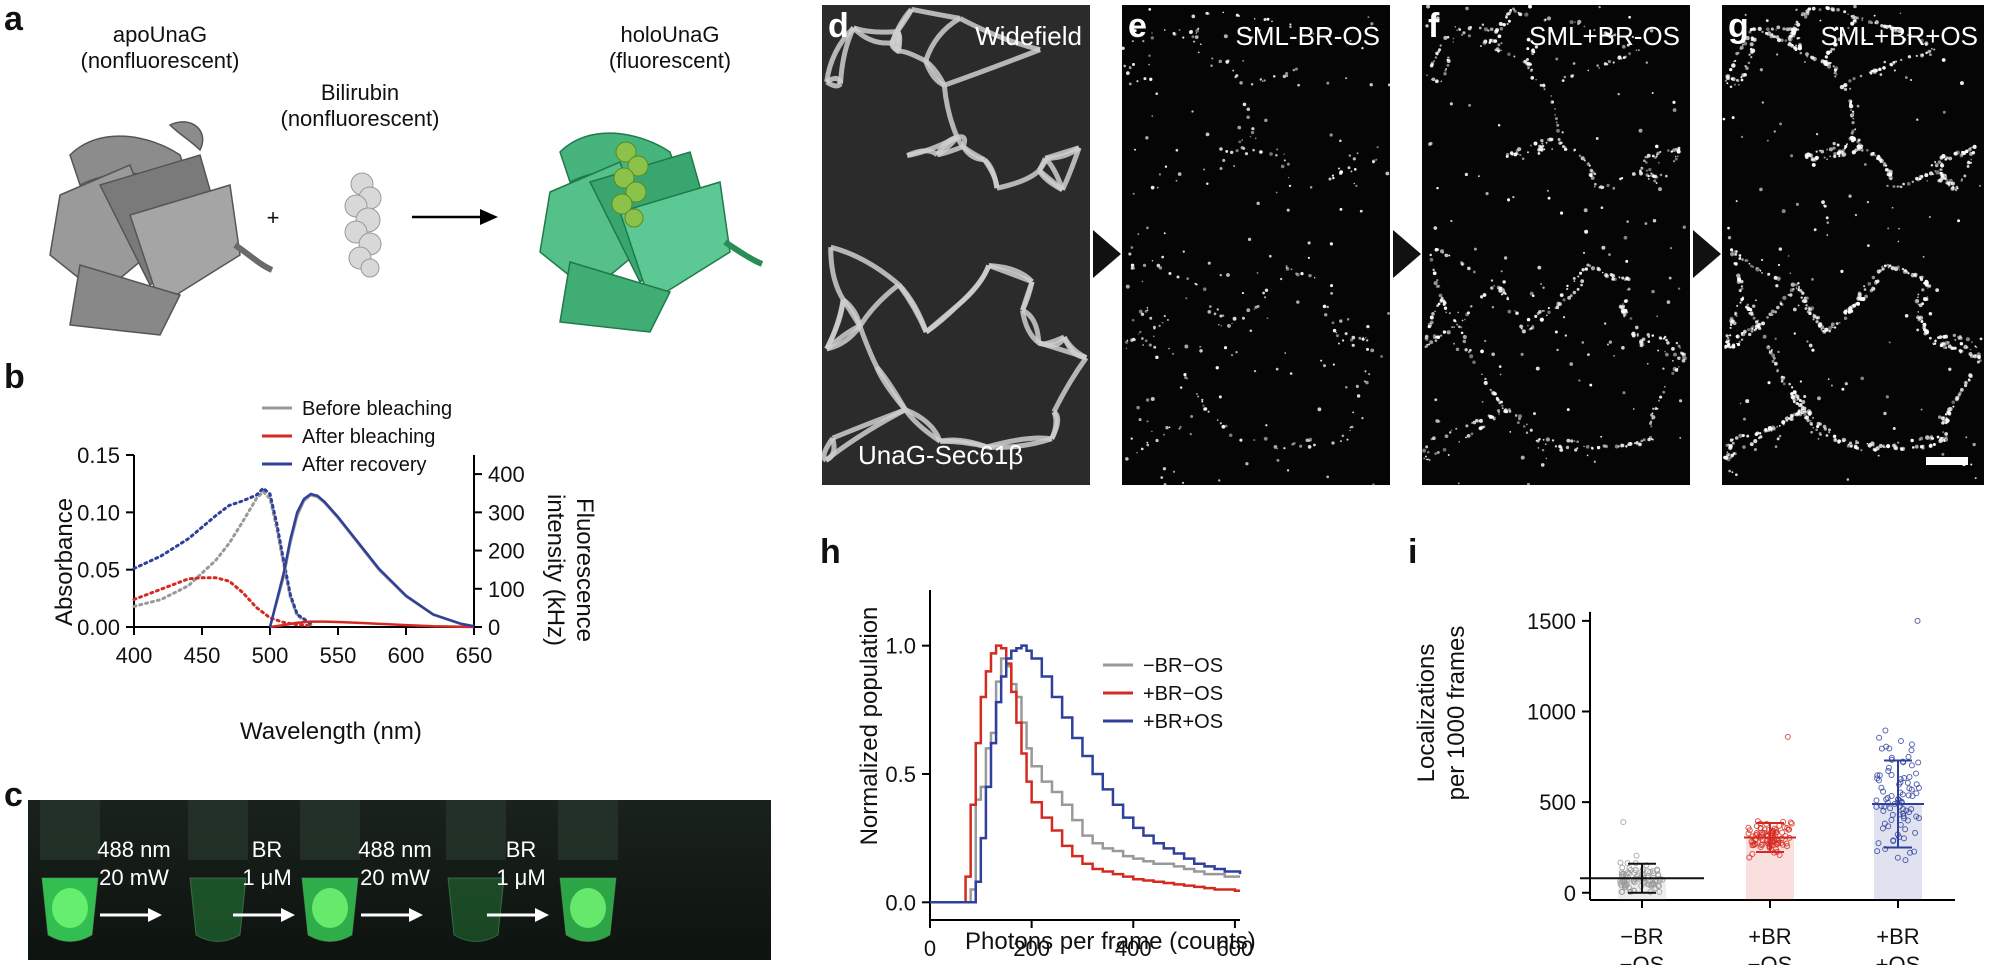  I want to click on h-ytick-label: 1.0, so click(900, 646).